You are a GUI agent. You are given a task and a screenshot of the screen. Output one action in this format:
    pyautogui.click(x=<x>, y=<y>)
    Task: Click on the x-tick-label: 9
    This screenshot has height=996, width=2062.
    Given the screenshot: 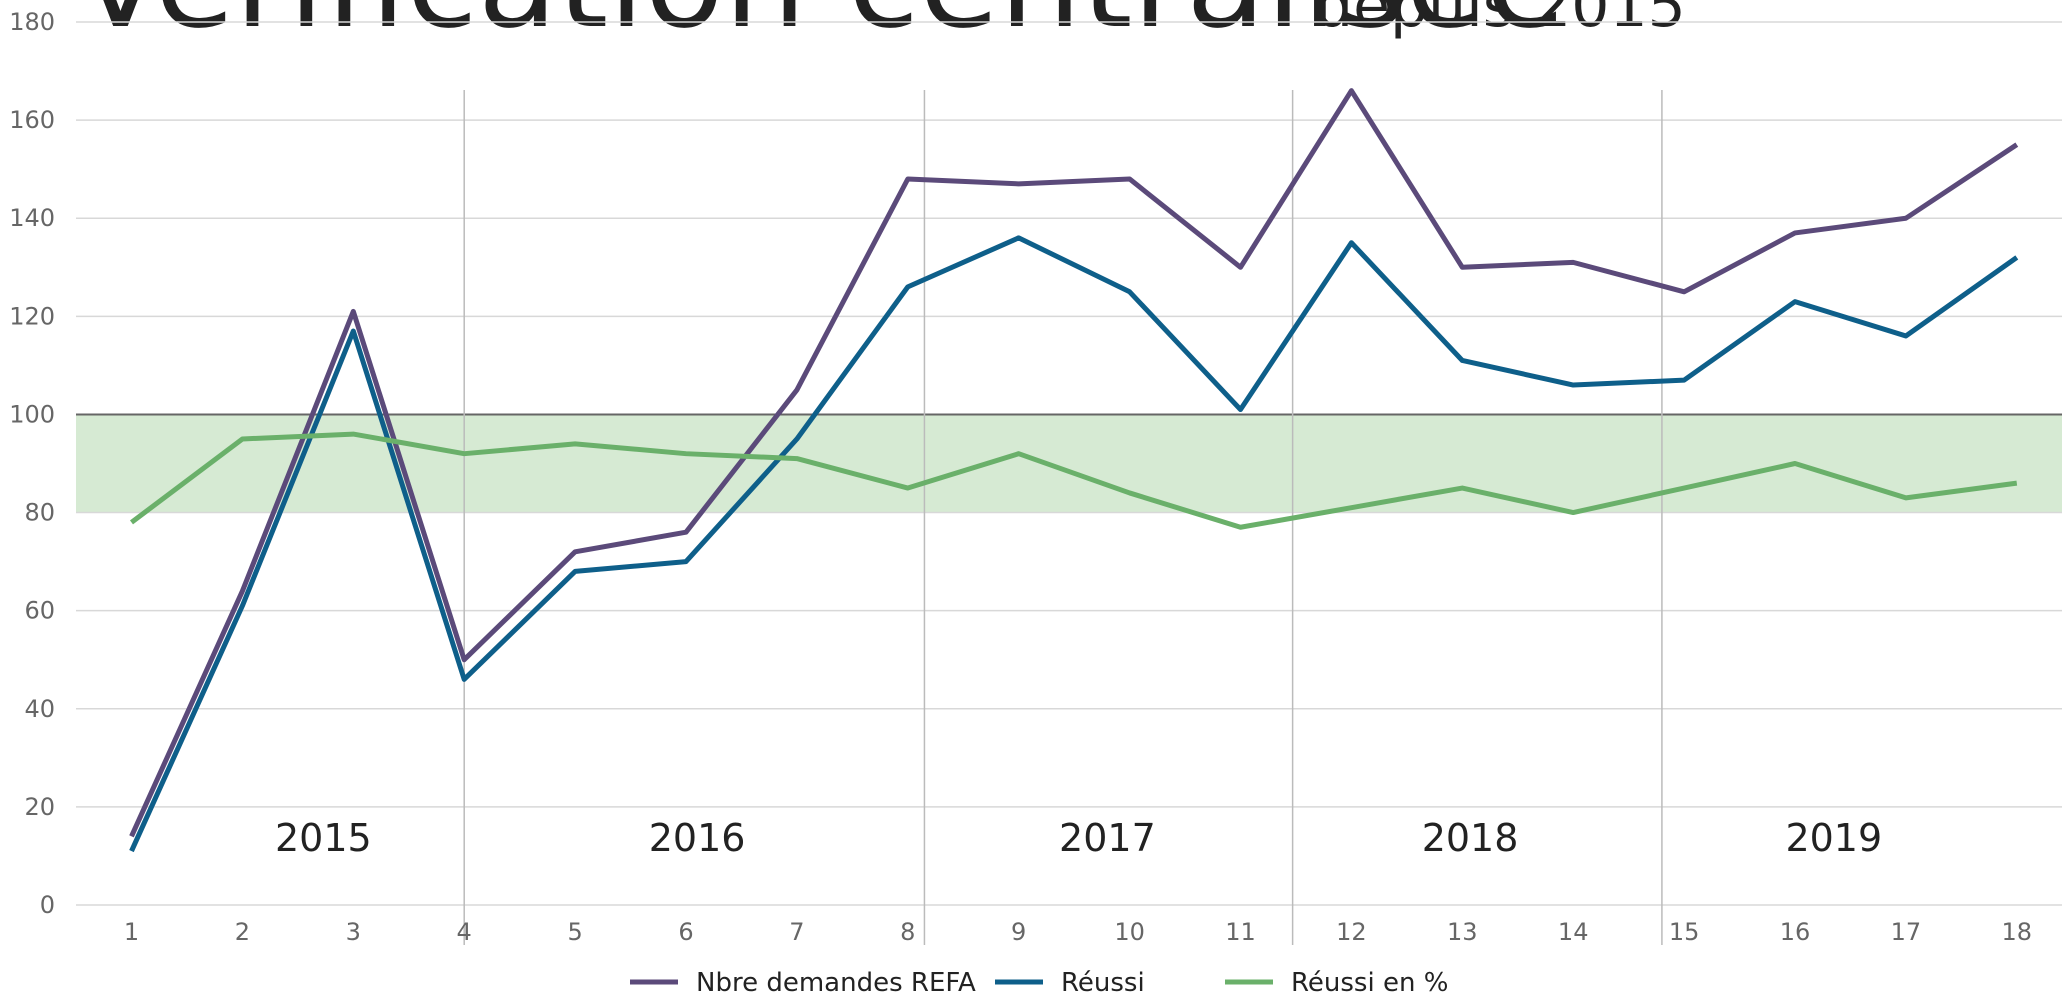 What is the action you would take?
    pyautogui.click(x=1018, y=932)
    